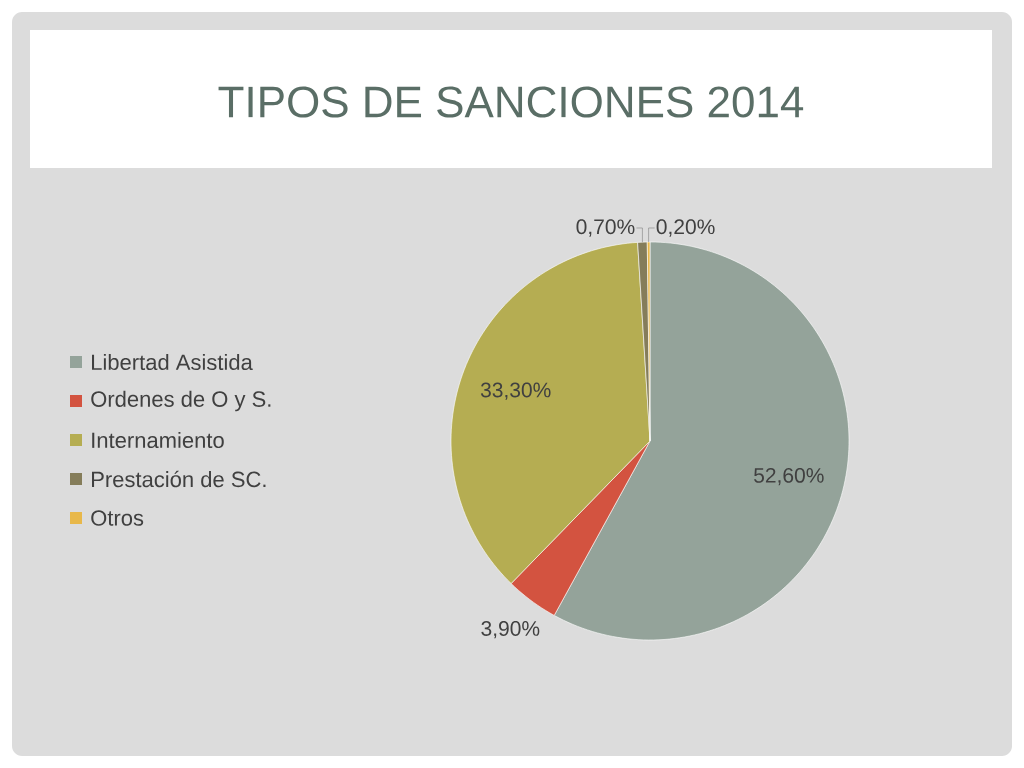 The image size is (1024, 768). I want to click on legend-label: Otros, so click(117, 518).